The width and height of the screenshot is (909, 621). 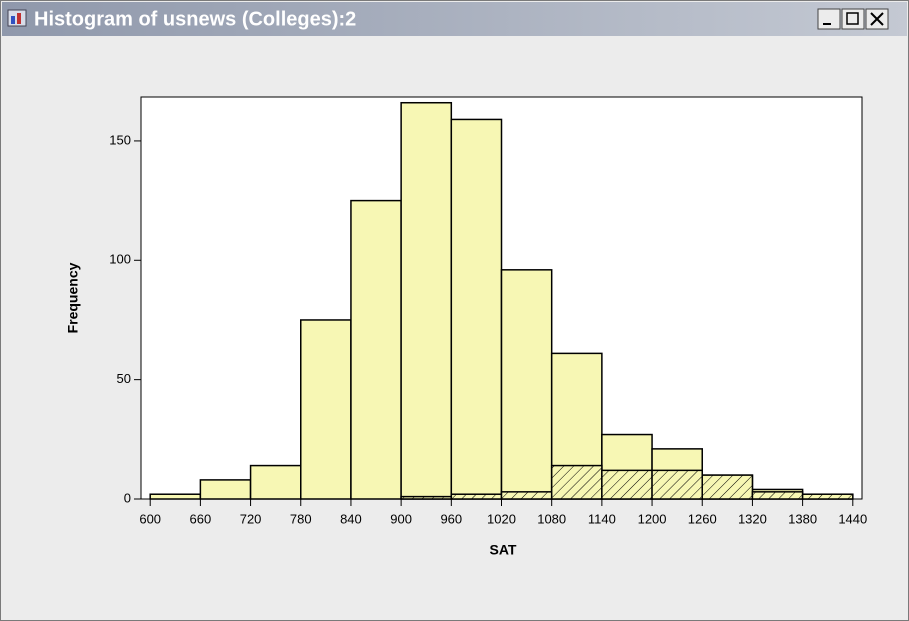 What do you see at coordinates (501, 518) in the screenshot?
I see `x-tick-label: 1020` at bounding box center [501, 518].